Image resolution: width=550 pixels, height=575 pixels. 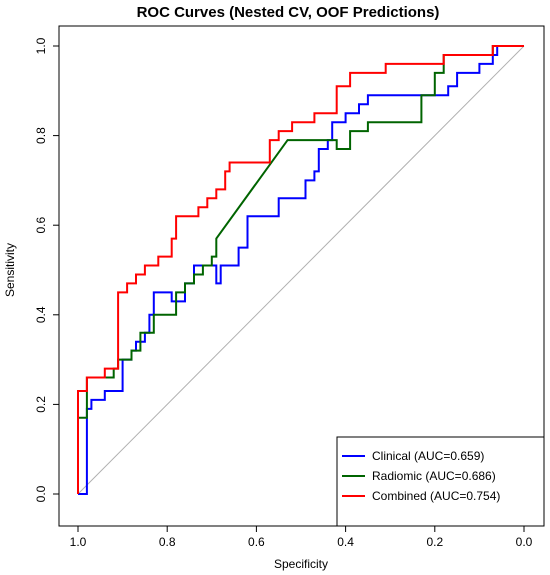 What do you see at coordinates (436, 496) in the screenshot?
I see `legend-label: Combined (AUC=0.754)` at bounding box center [436, 496].